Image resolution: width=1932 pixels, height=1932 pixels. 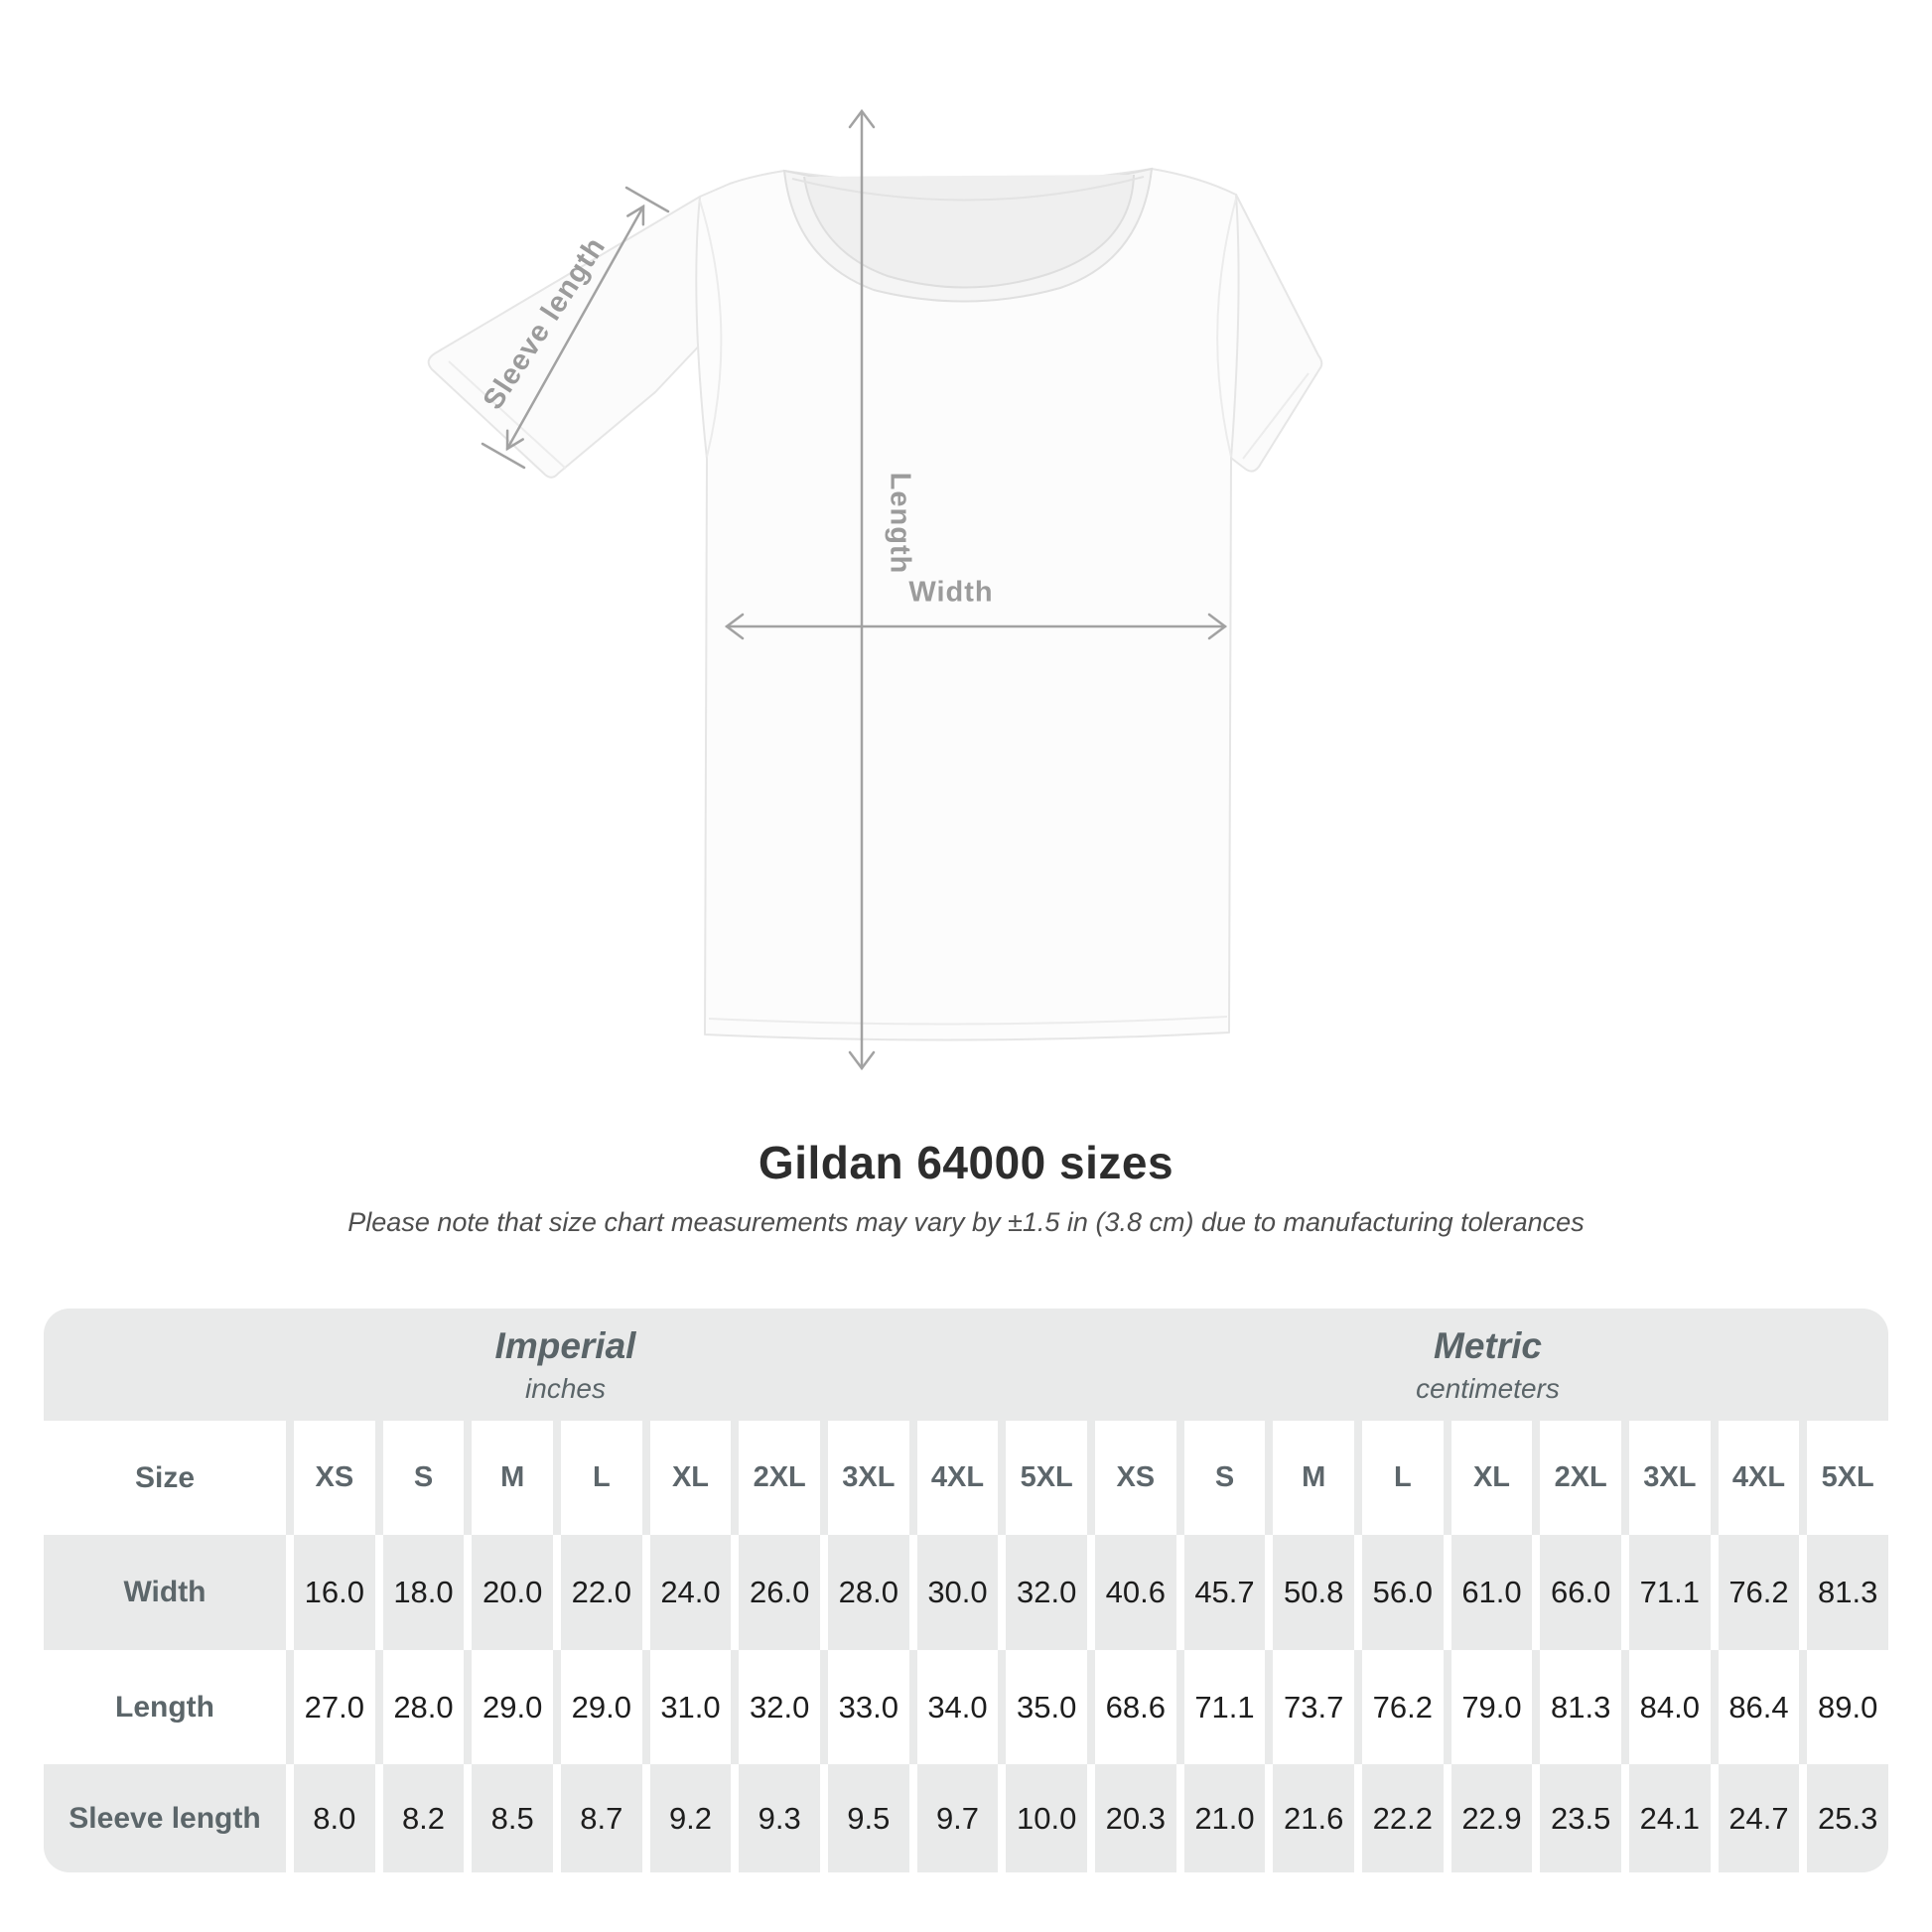 What do you see at coordinates (691, 1592) in the screenshot?
I see `table-cell: 24.0` at bounding box center [691, 1592].